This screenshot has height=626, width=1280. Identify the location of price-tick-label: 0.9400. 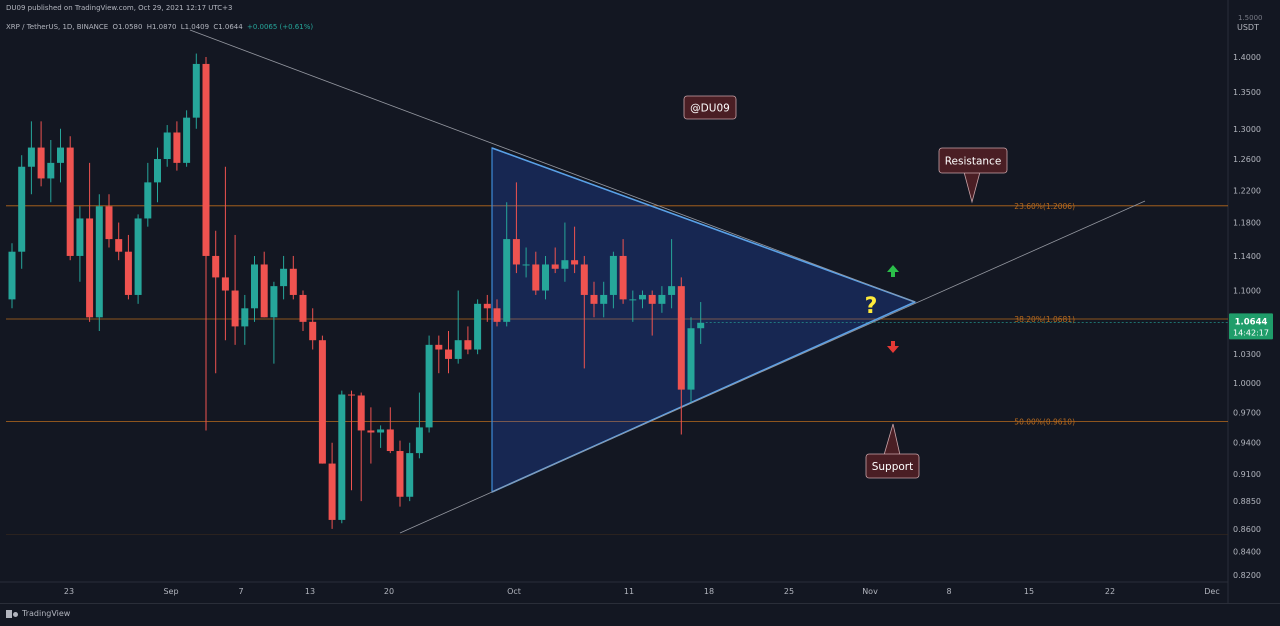
(1247, 443).